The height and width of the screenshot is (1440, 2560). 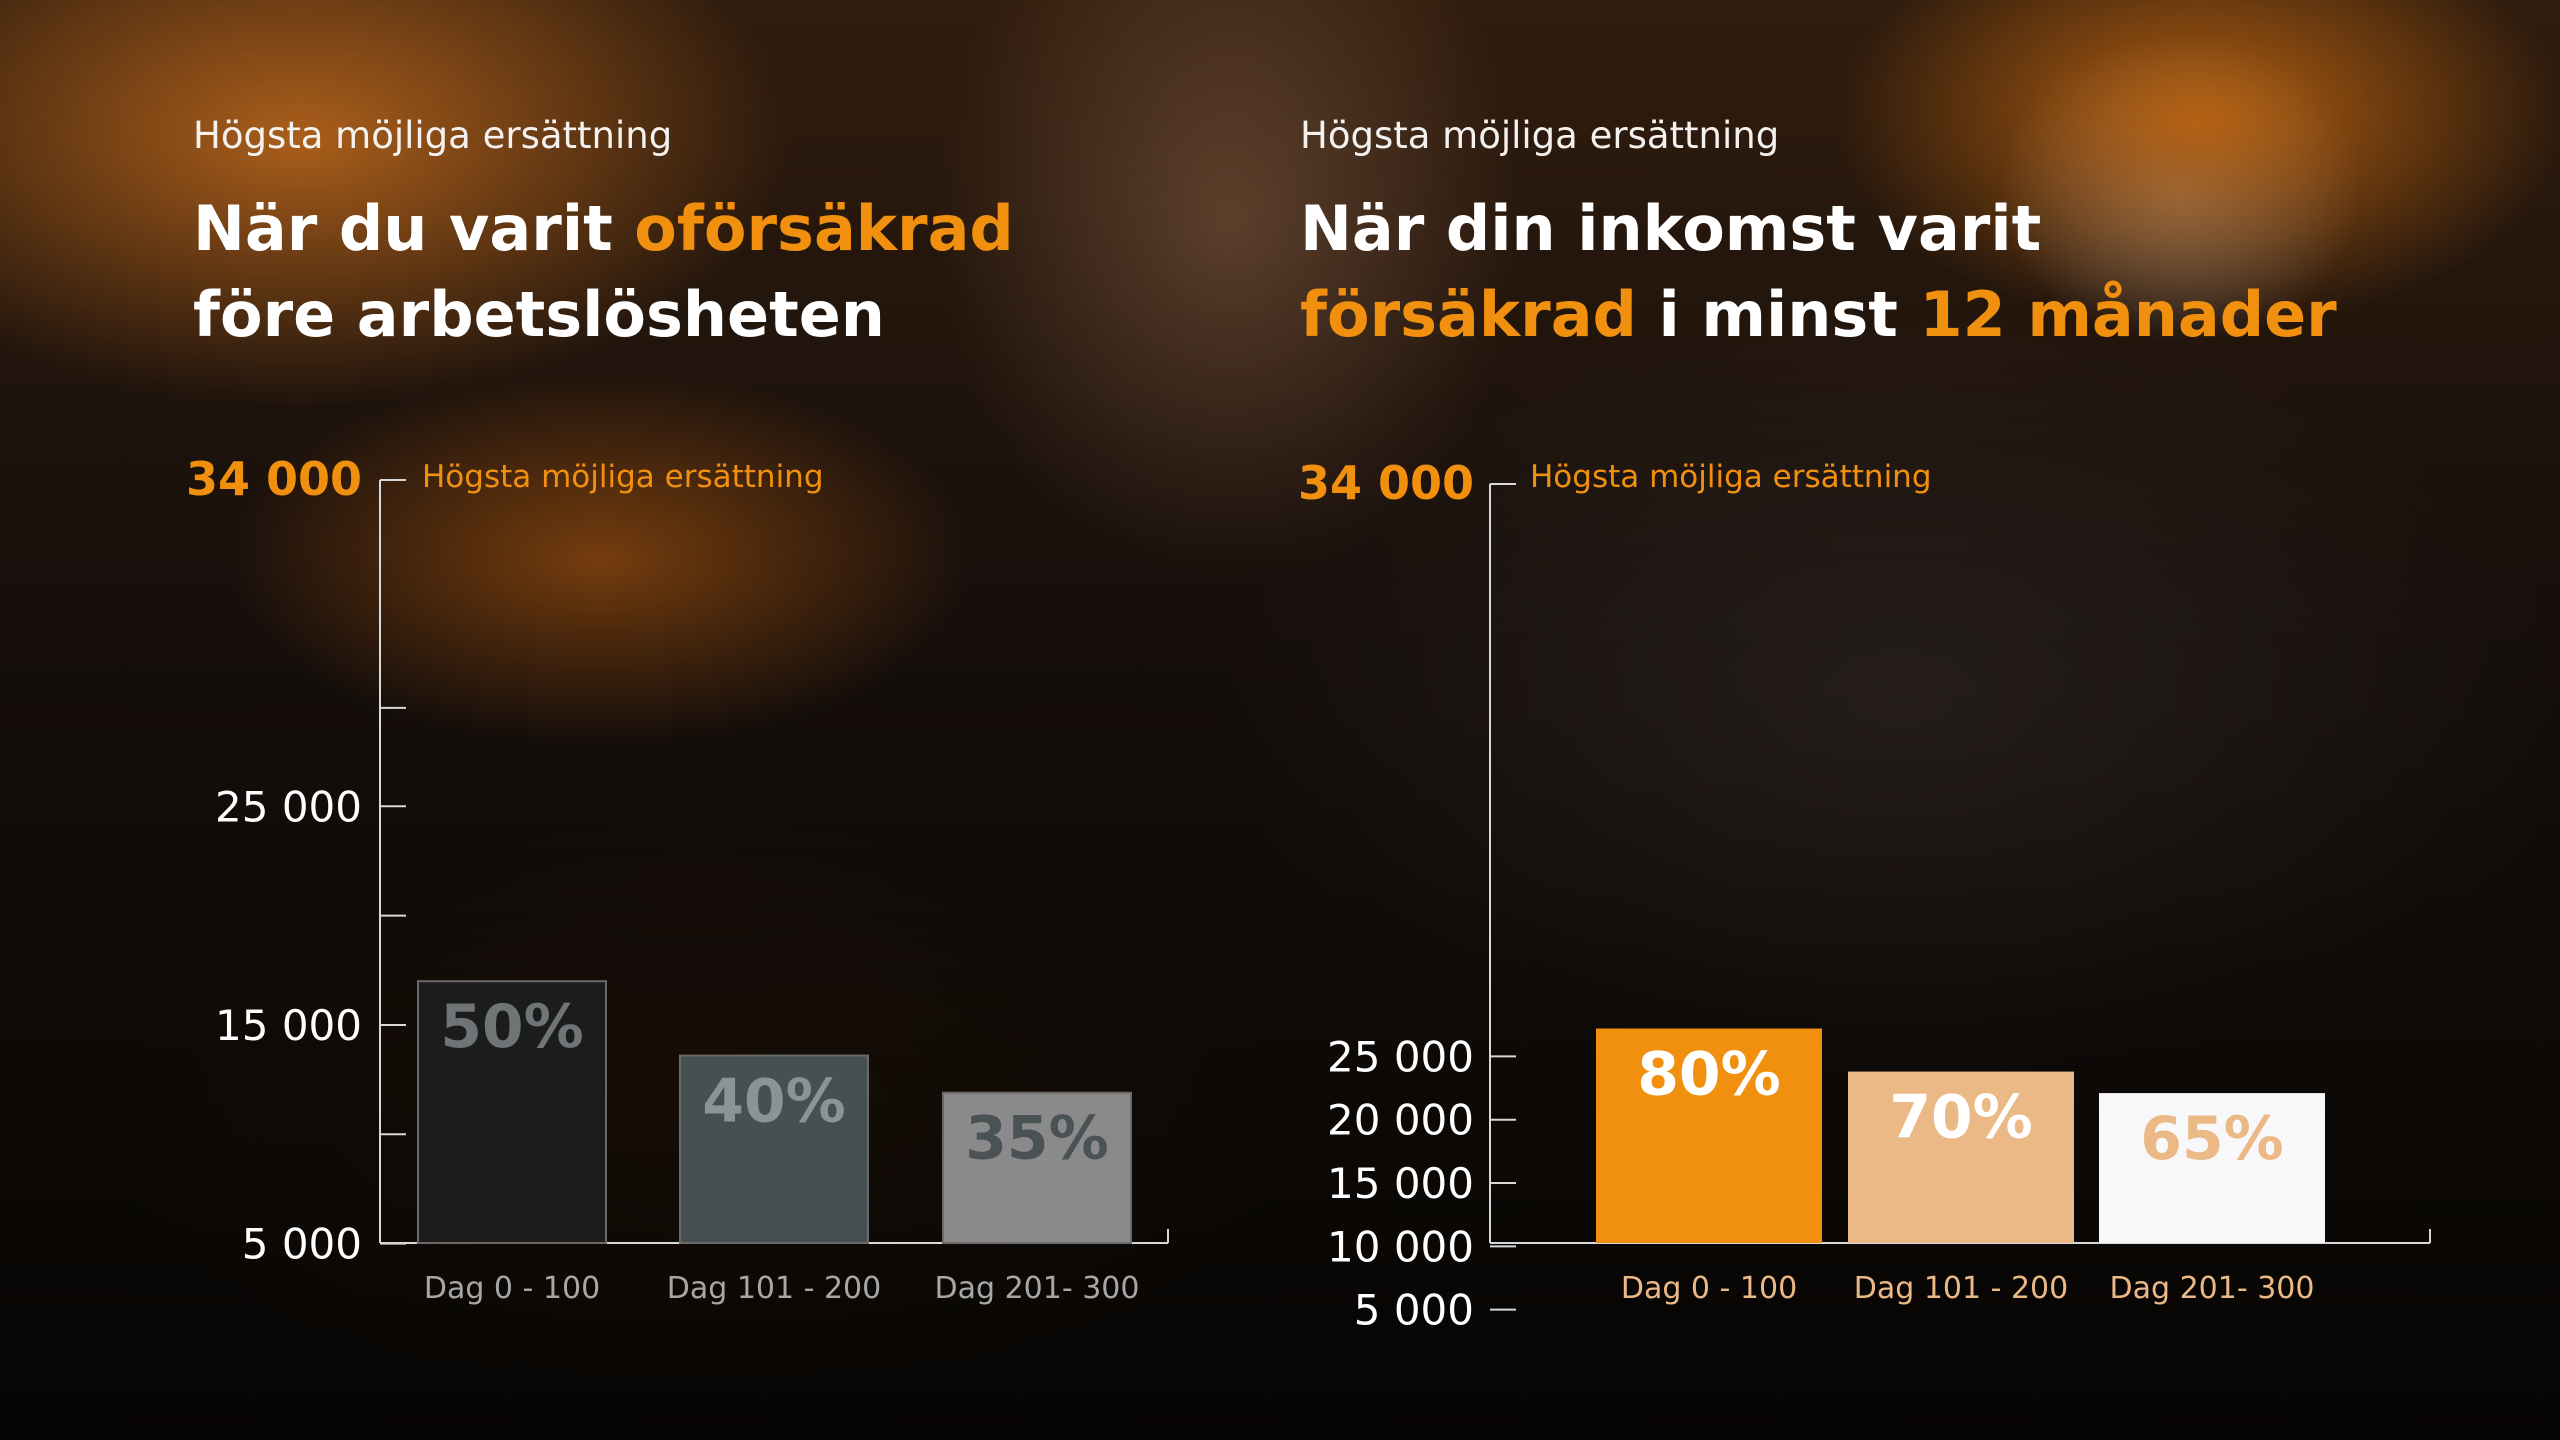 I want to click on left-headline-line1: När du varit oförsäkrad, so click(x=603, y=229).